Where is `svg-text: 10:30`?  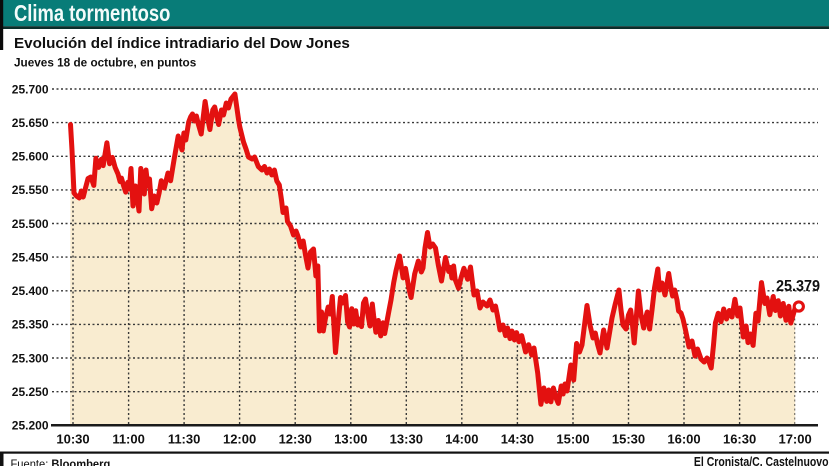
svg-text: 10:30 is located at coordinates (72, 439).